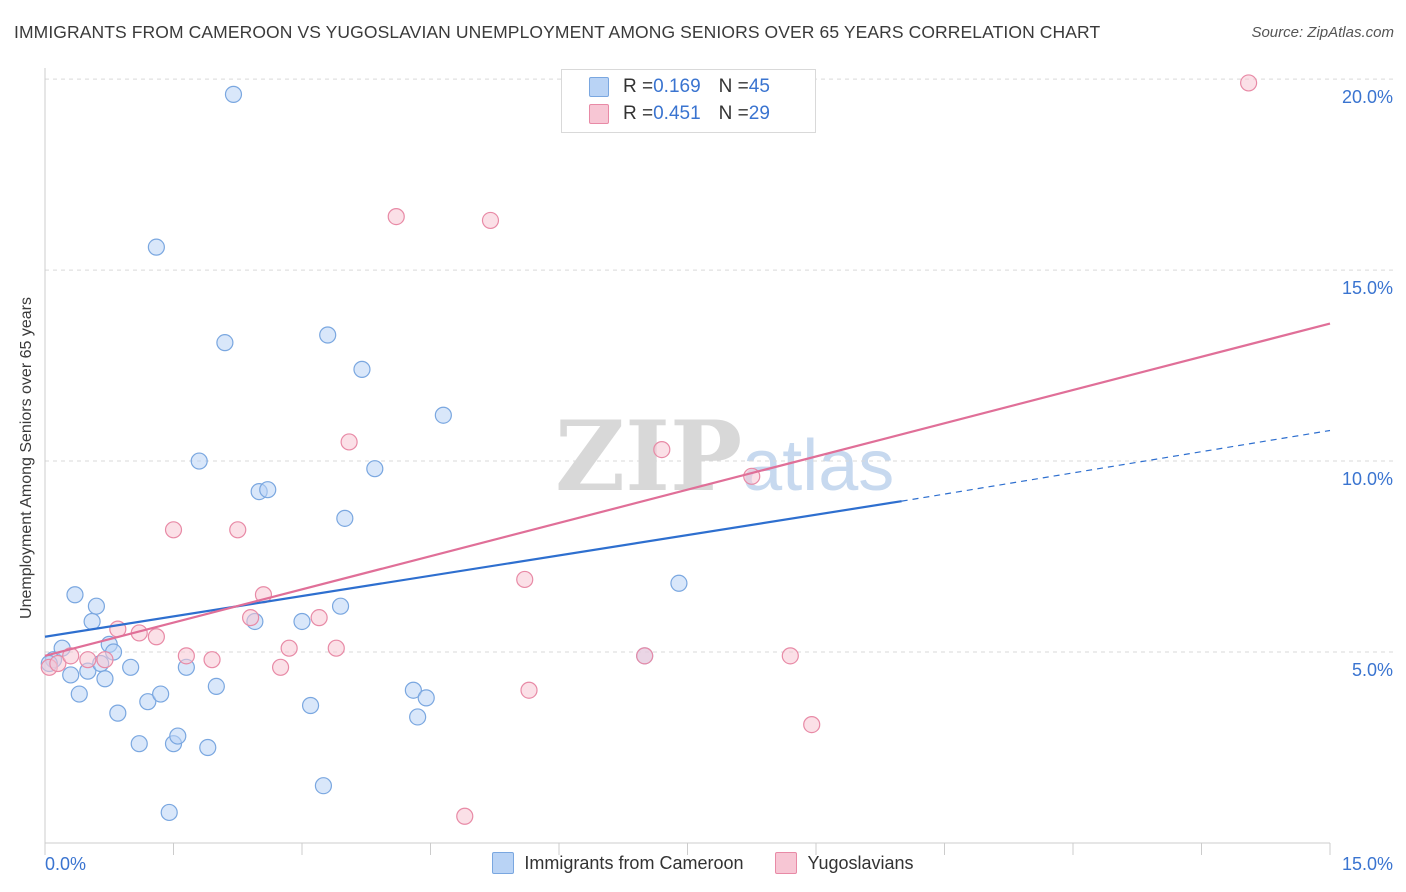  I want to click on legend-n-value: 29, so click(759, 113).